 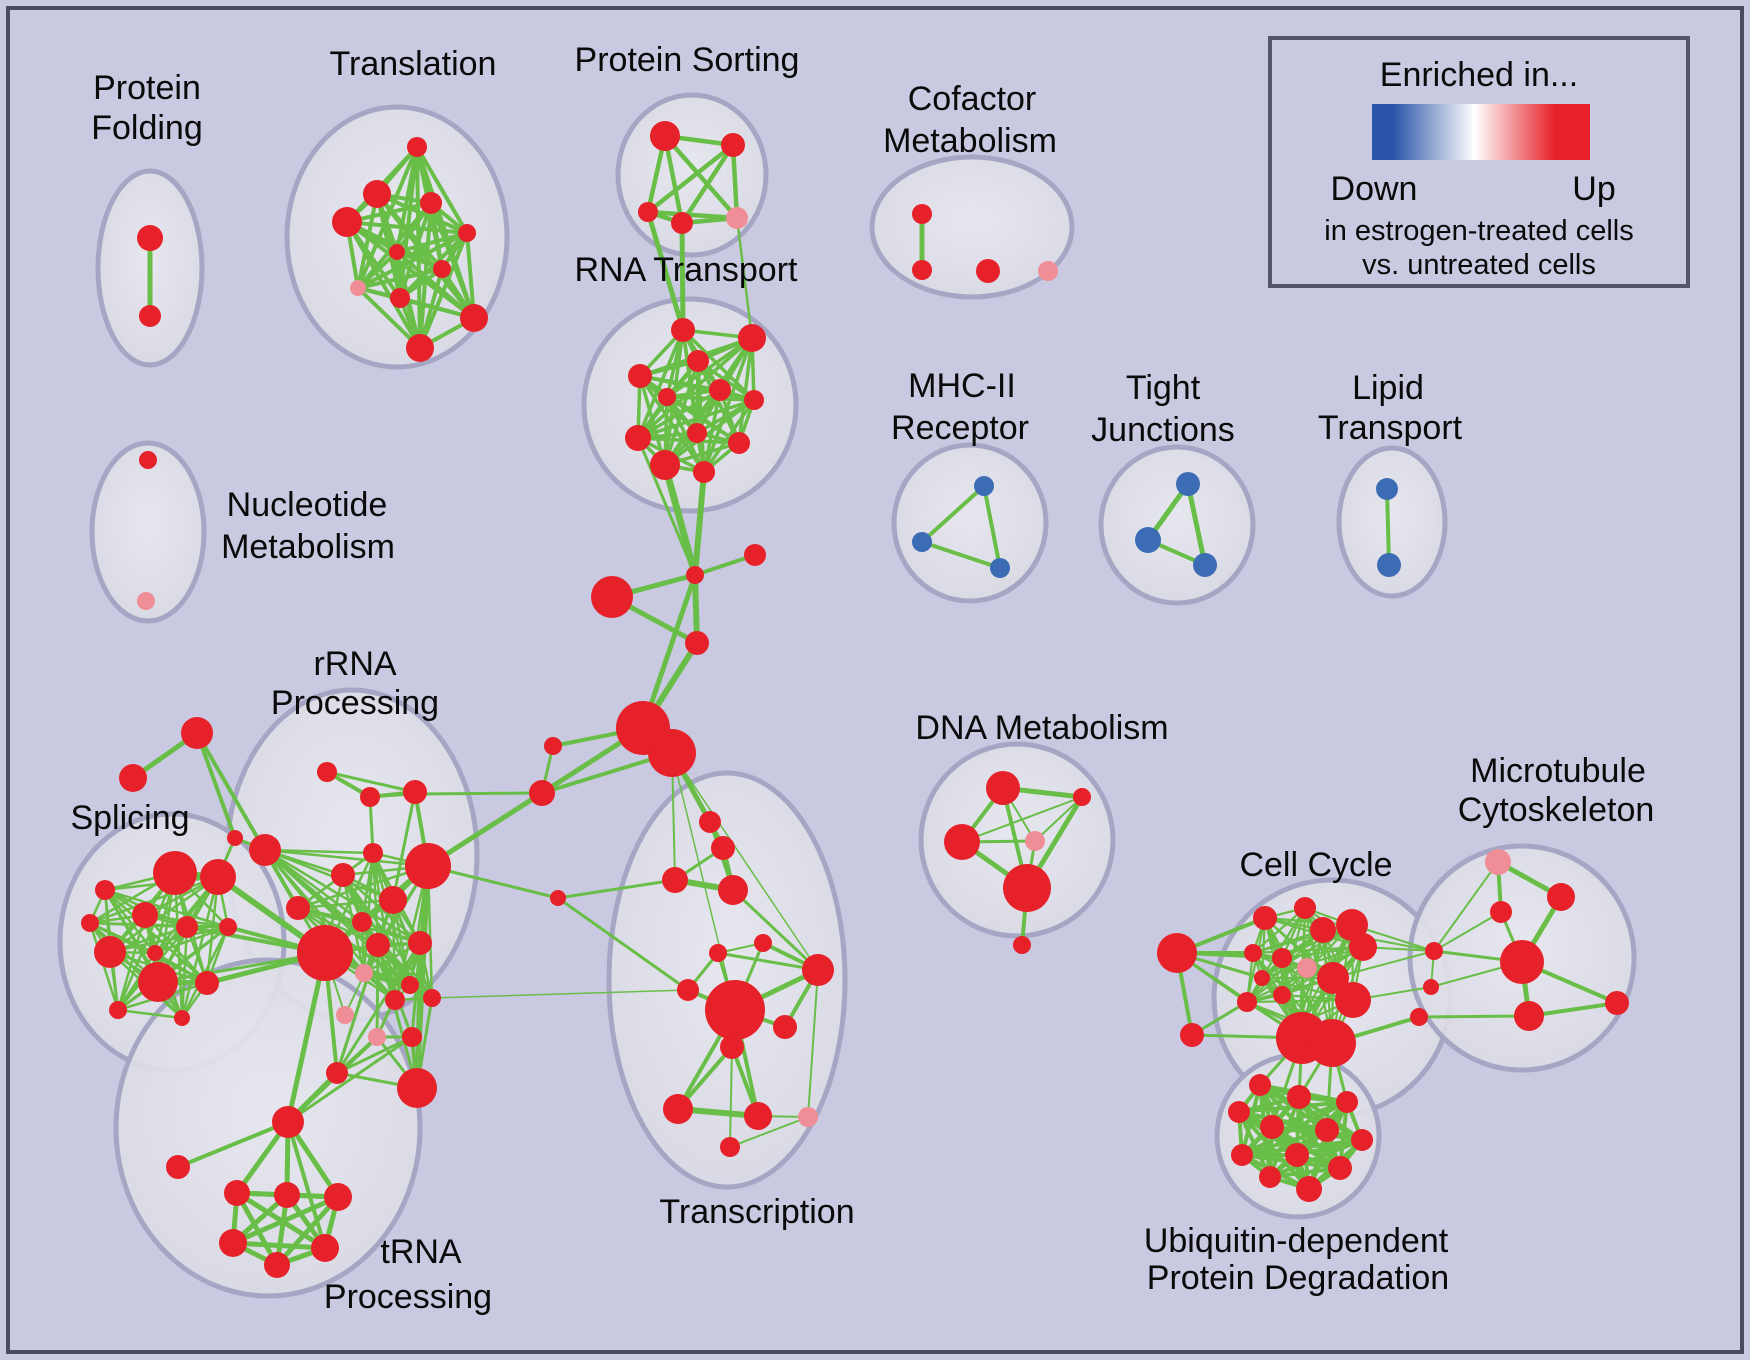 I want to click on edge-trh-rr21, so click(x=350, y=1079).